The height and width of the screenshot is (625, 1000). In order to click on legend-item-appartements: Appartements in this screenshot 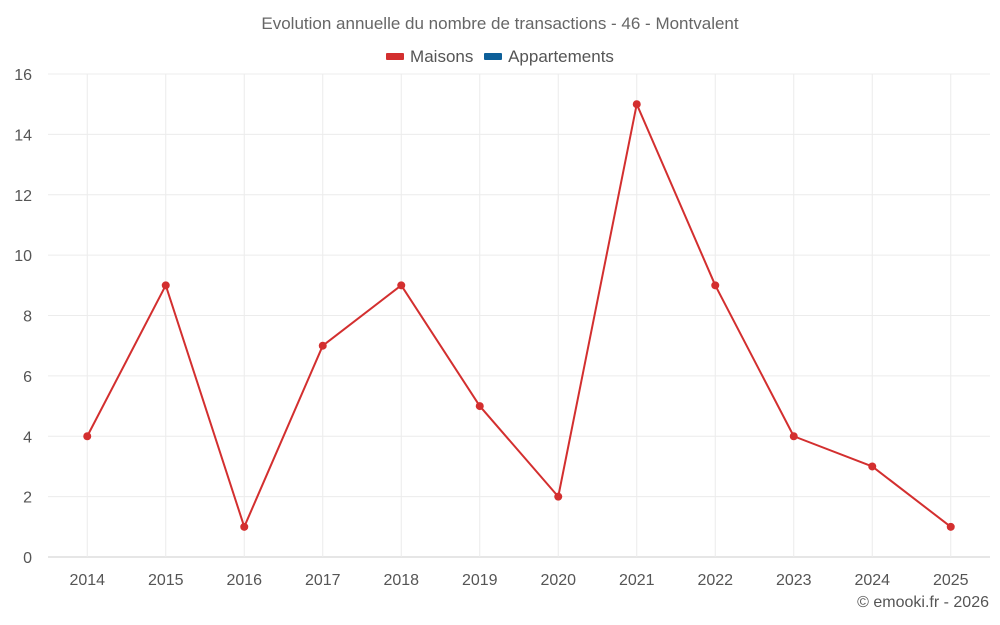, I will do `click(549, 57)`.